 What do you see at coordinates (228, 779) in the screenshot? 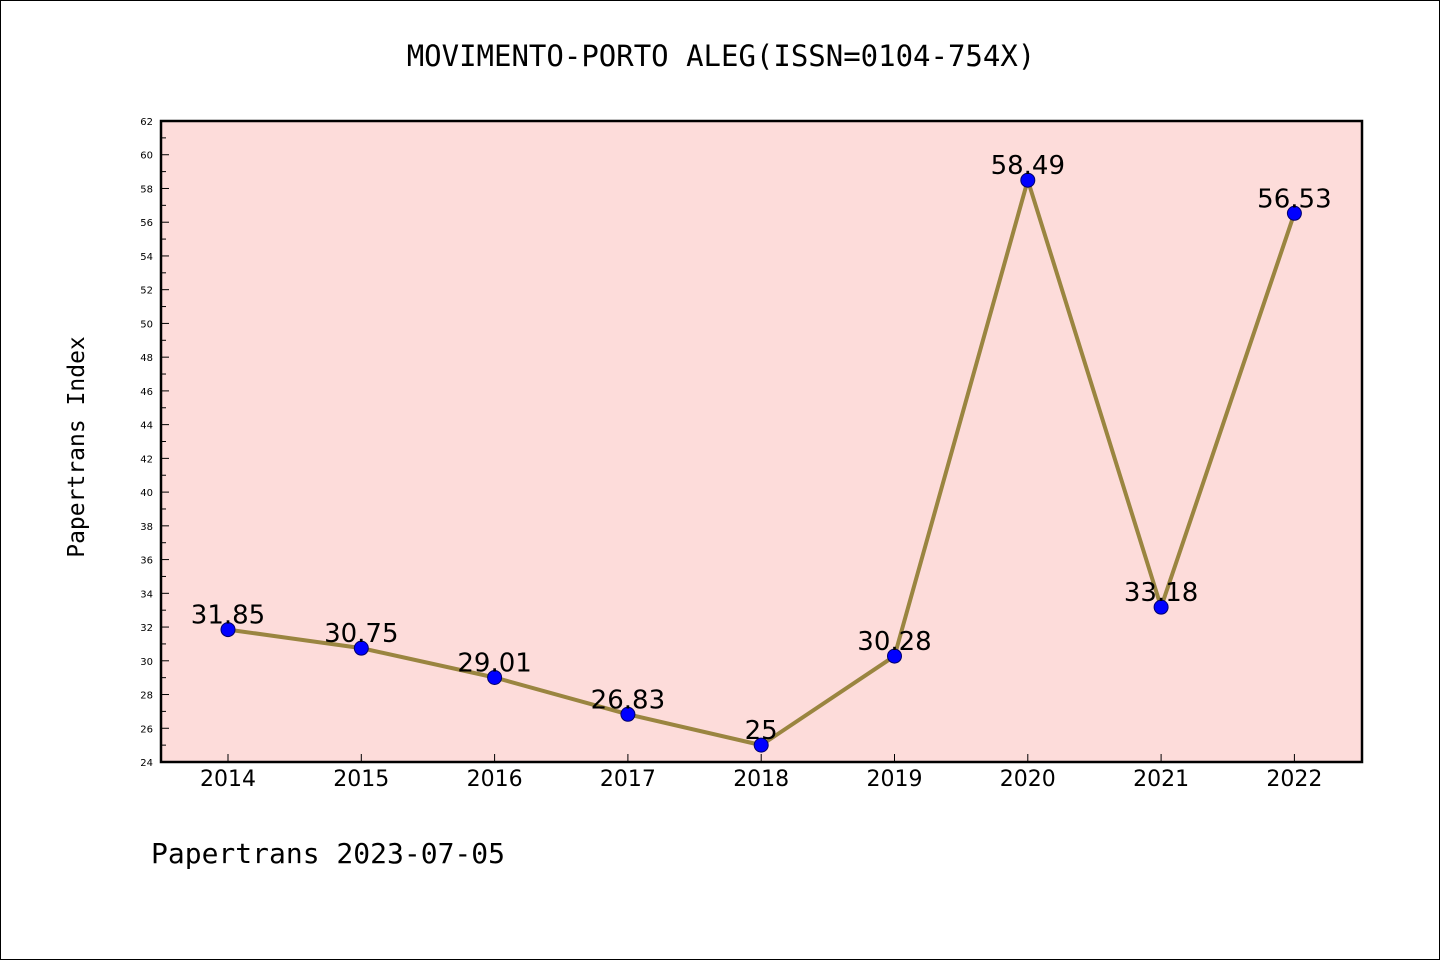
I see `x-tick-label: 2014` at bounding box center [228, 779].